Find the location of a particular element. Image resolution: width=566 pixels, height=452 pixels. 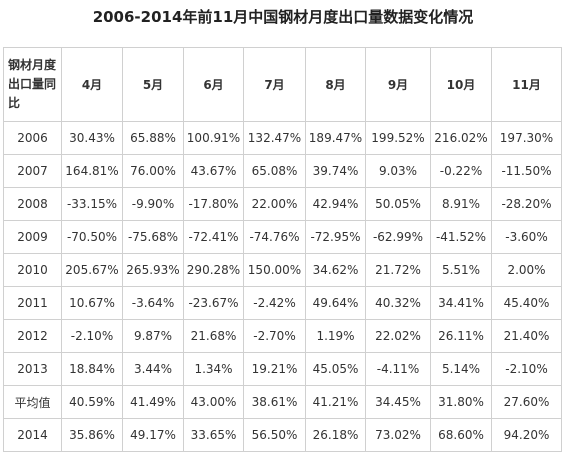

table-cell: -2.70% is located at coordinates (274, 336).